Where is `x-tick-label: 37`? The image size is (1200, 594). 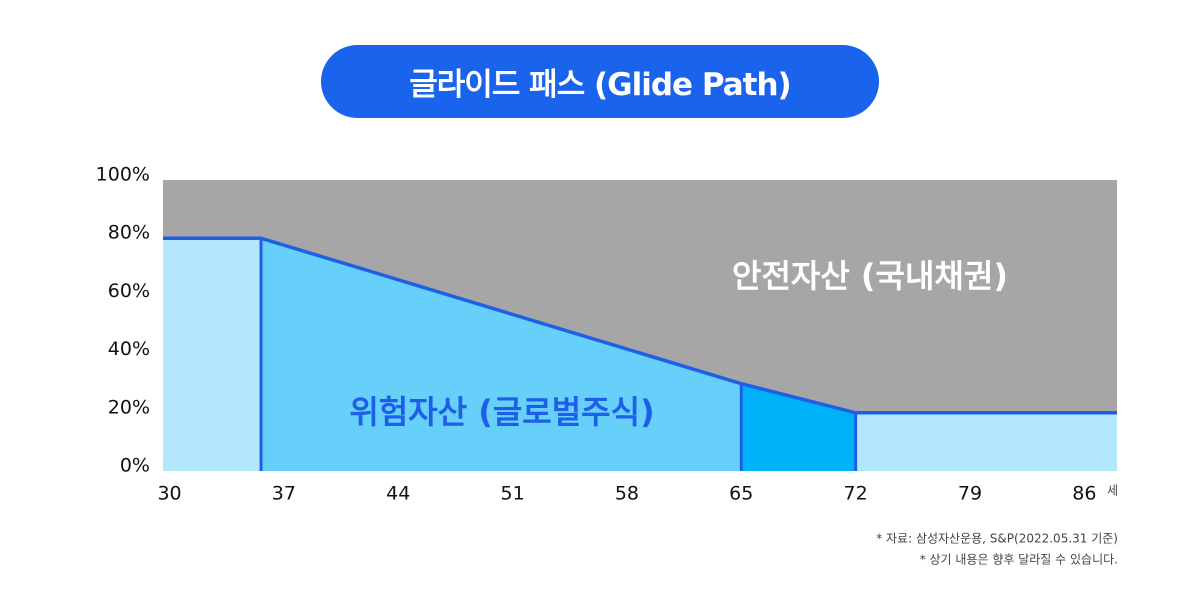 x-tick-label: 37 is located at coordinates (284, 494).